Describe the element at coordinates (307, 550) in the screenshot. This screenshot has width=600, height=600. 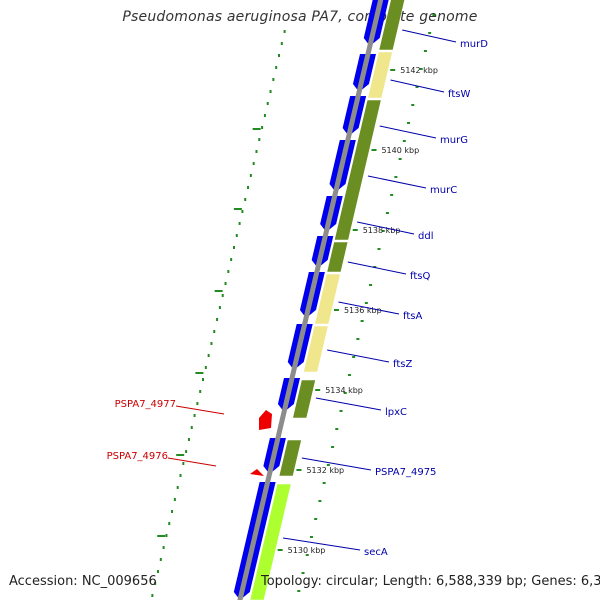
I see `scale-tick-label: 5130 kbp` at that location.